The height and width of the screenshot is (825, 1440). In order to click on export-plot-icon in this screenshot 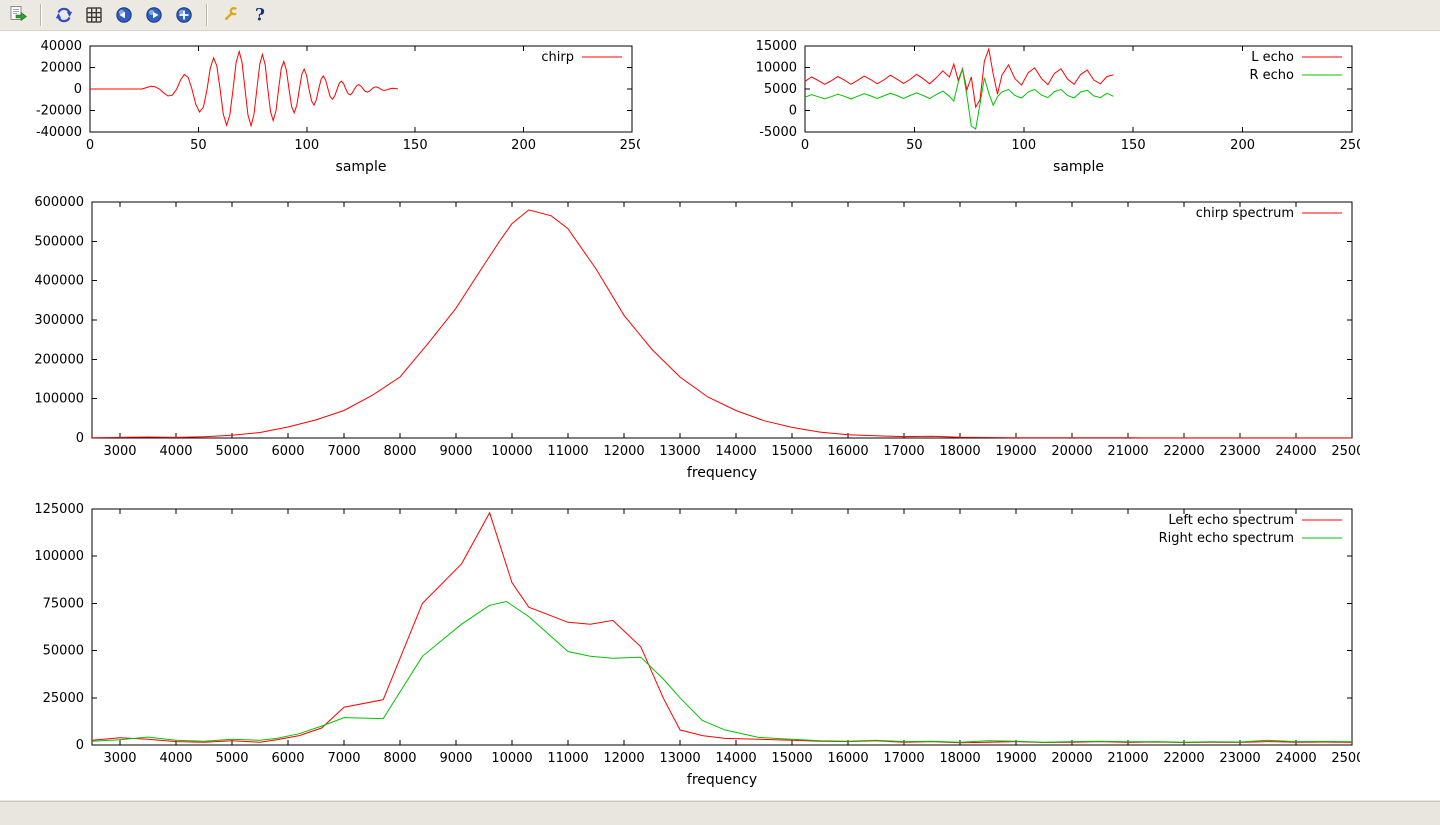, I will do `click(19, 14)`.